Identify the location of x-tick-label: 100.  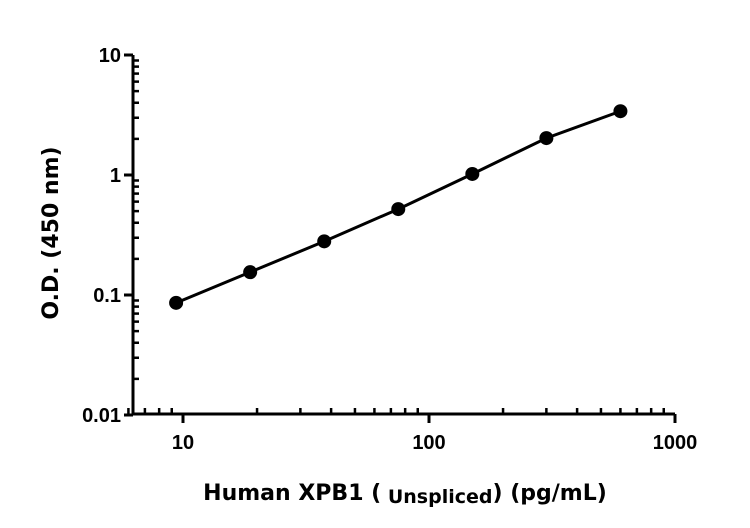
(428, 443).